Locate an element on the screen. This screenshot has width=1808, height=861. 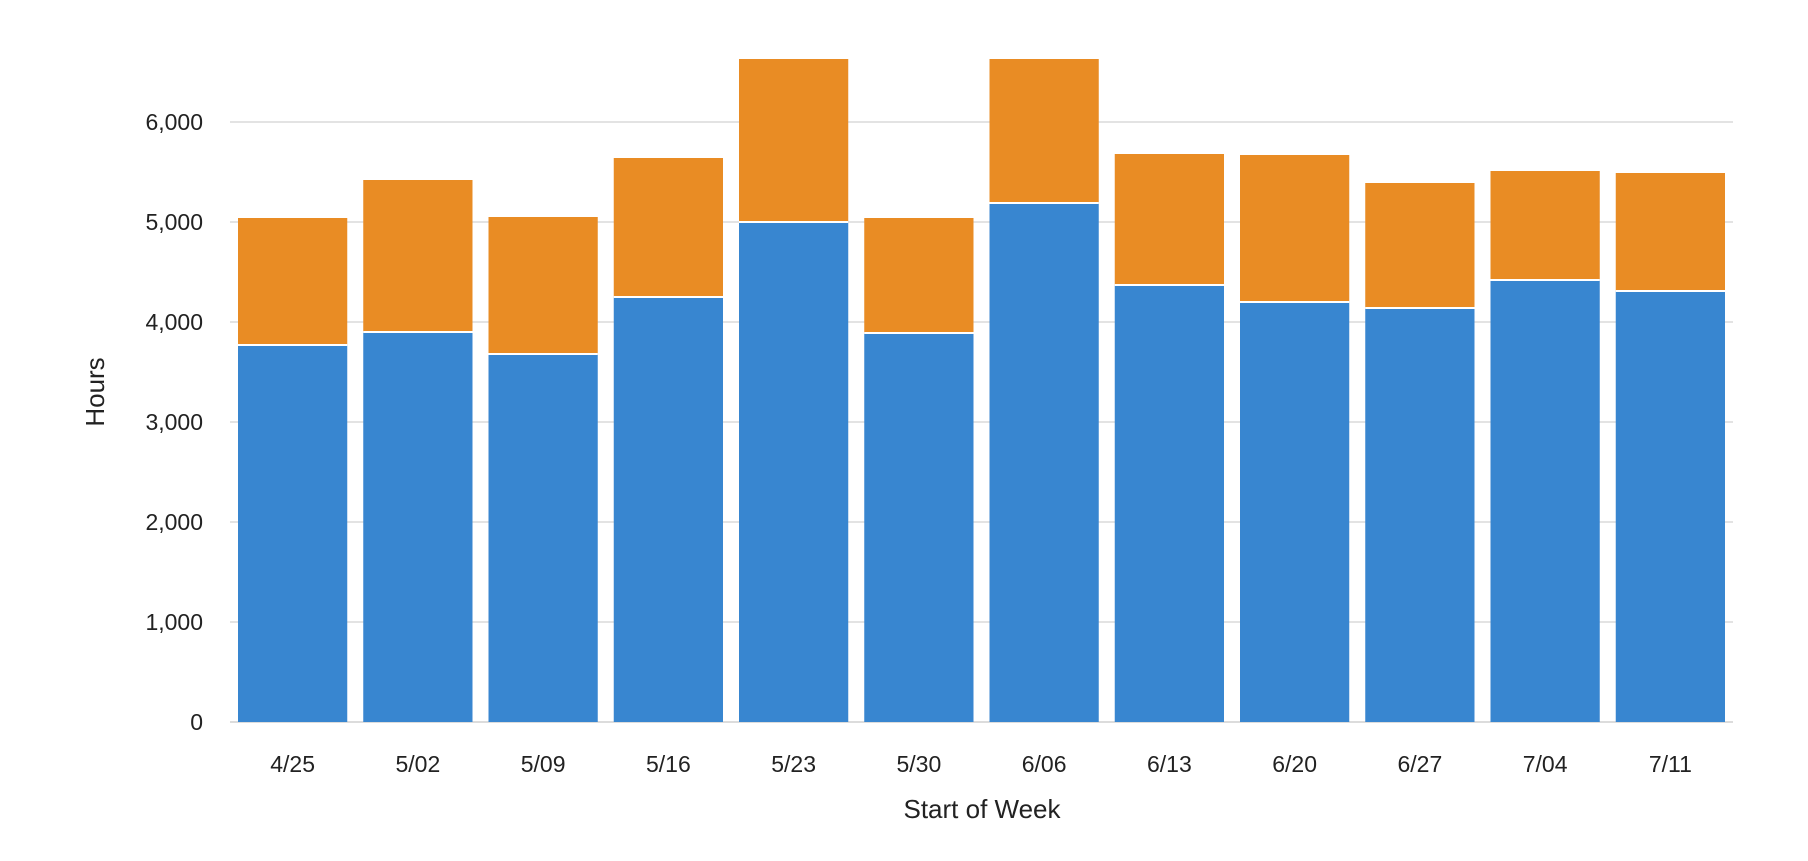
x-tick-label: 7/11 is located at coordinates (1670, 764).